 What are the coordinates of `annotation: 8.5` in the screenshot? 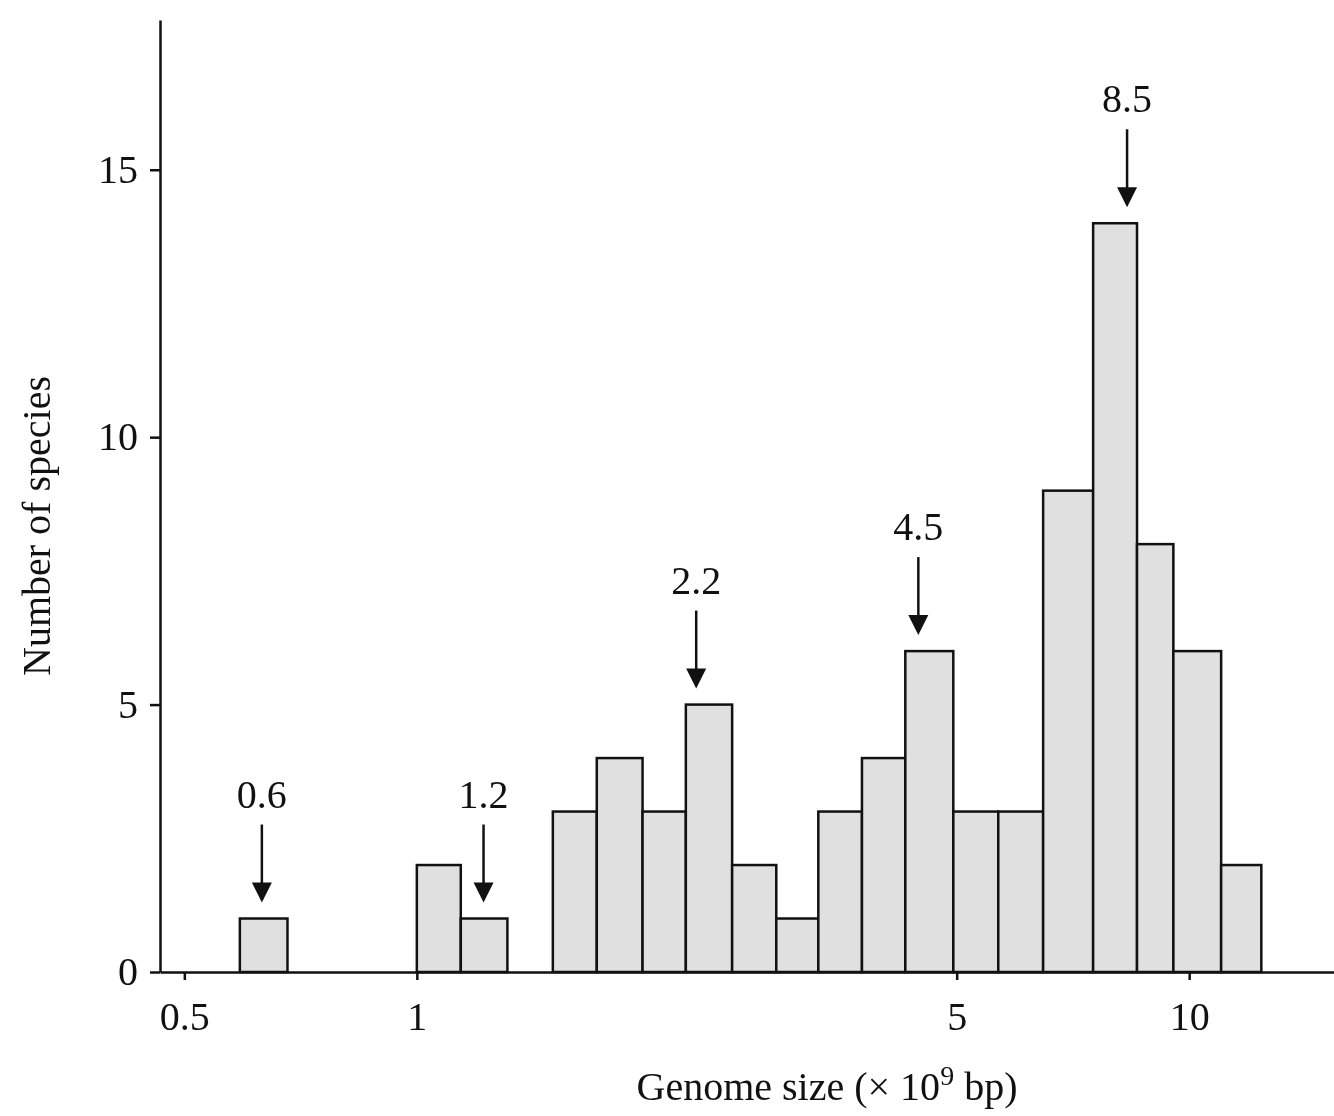 It's located at (1127, 99).